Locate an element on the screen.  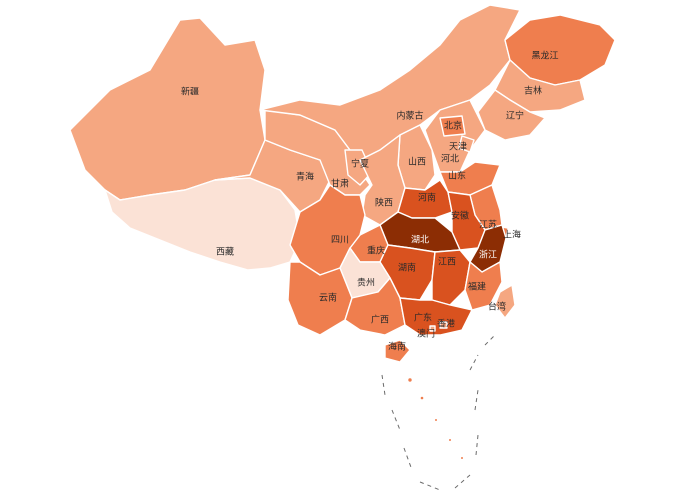
south-china-sea-outline is located at coordinates (438, 412).